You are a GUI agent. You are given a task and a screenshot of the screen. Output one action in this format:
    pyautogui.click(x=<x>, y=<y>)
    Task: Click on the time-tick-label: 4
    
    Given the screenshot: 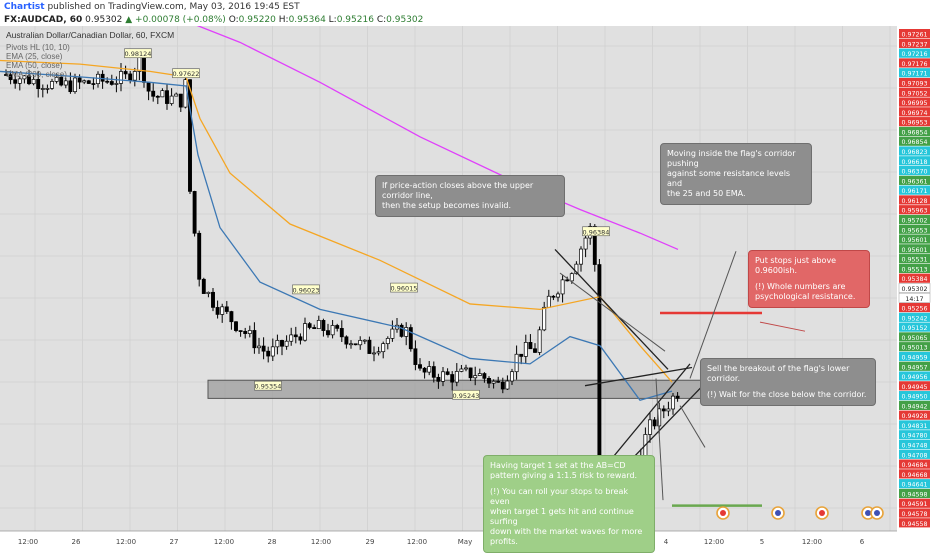 What is the action you would take?
    pyautogui.click(x=666, y=542)
    